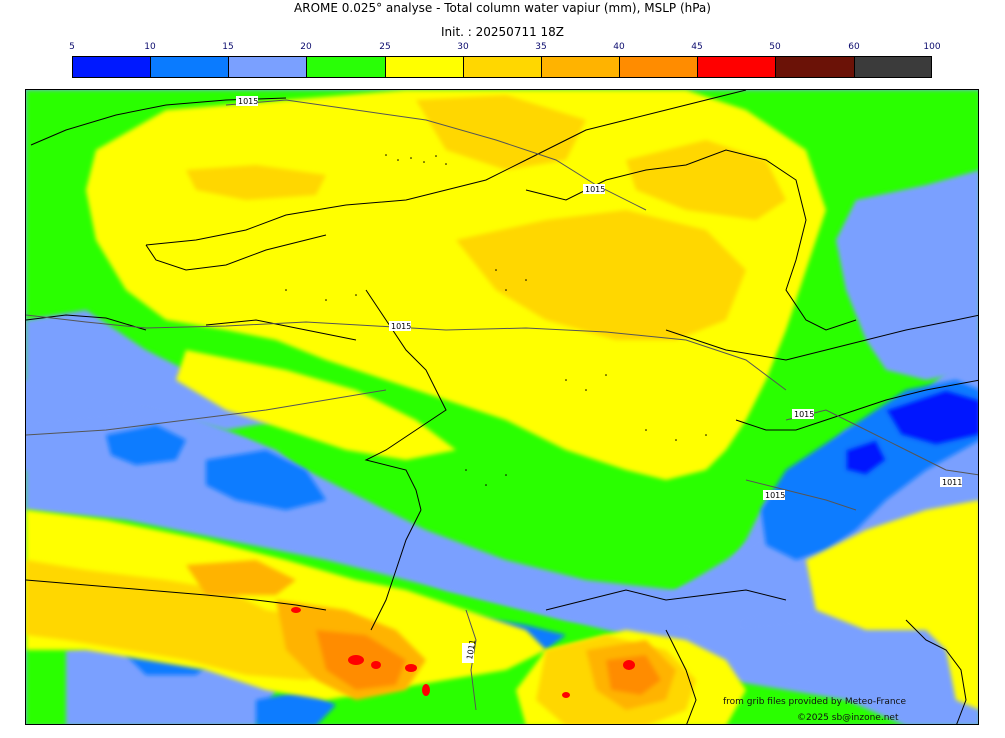 The image size is (1005, 738). I want to click on colorbar-tick: 15, so click(228, 47).